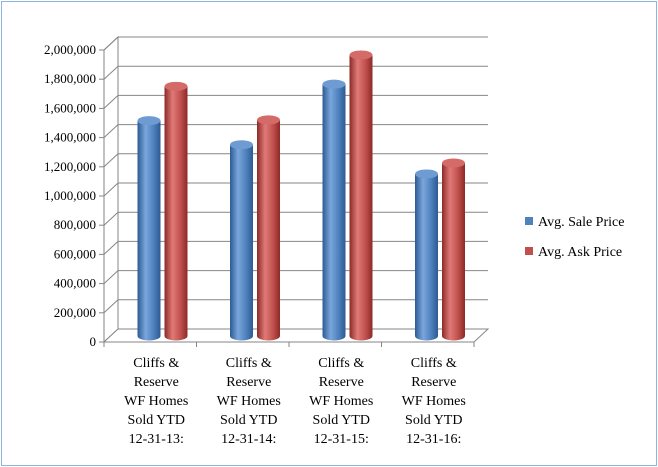 This screenshot has height=467, width=658. Describe the element at coordinates (70, 166) in the screenshot. I see `y-tick-label: 1,200,000` at that location.